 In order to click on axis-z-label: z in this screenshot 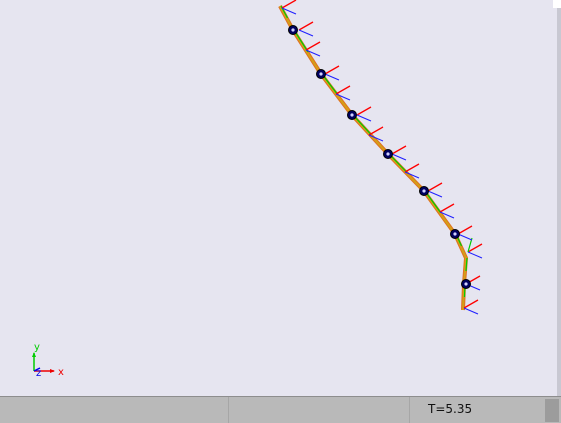, I will do `click(38, 373)`.